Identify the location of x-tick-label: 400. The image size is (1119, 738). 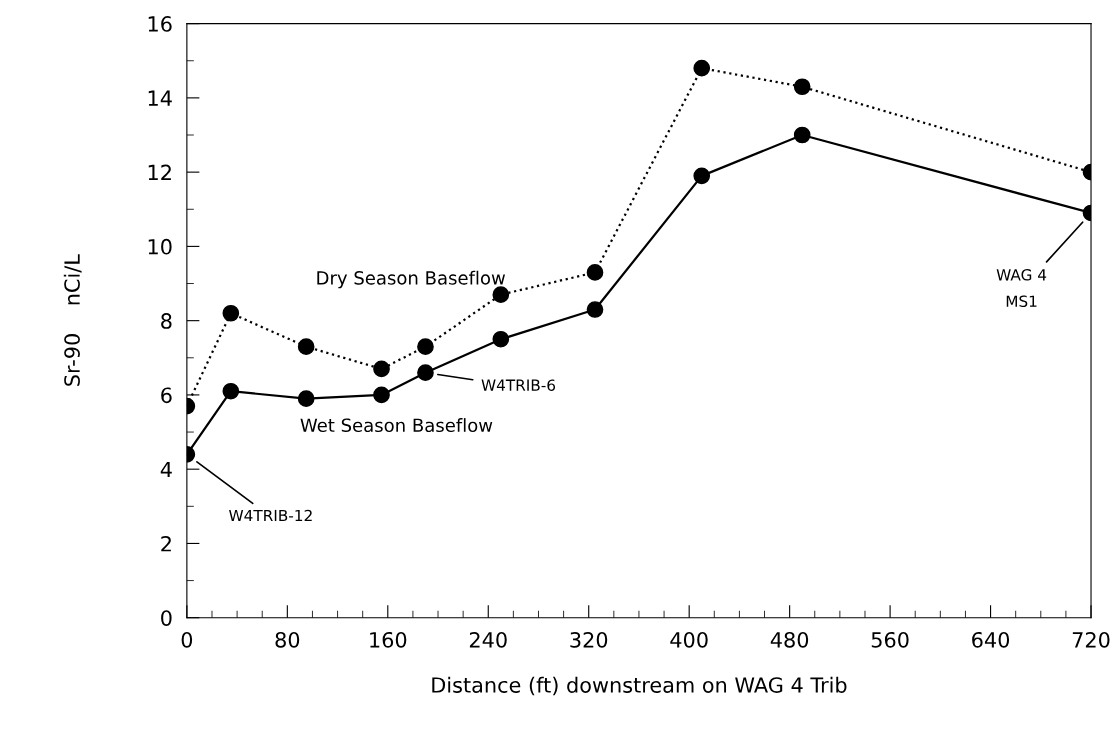
(689, 639).